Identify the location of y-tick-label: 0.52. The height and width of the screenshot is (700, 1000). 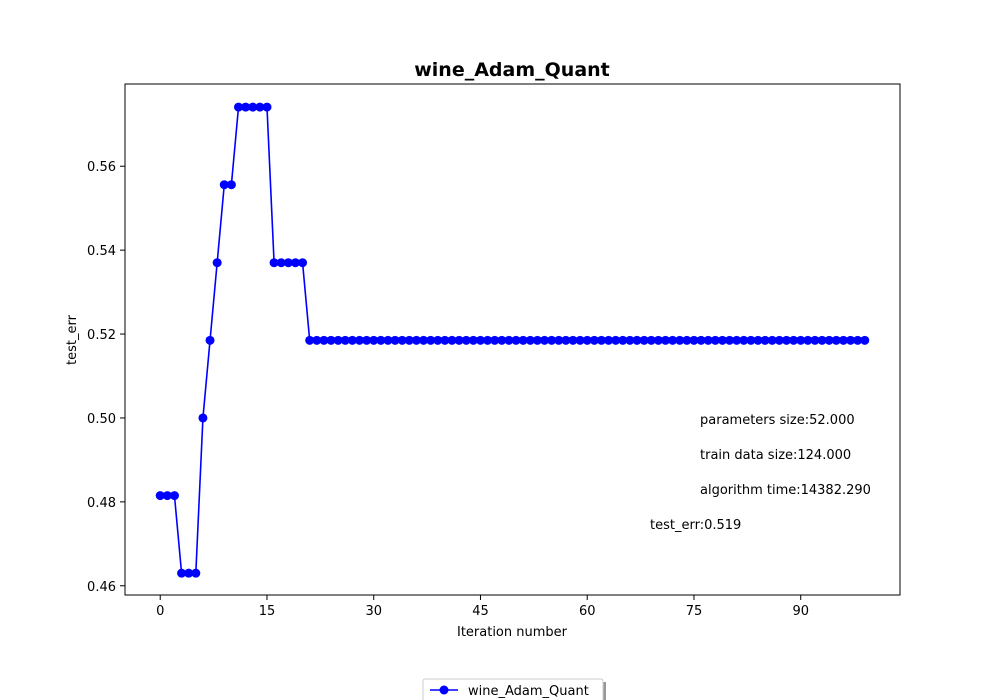
(101, 335).